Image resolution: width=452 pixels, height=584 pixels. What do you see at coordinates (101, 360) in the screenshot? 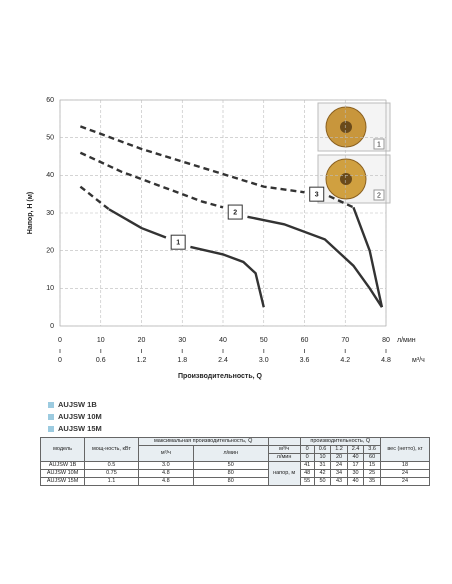
I see `x2-tick-label: 0.6` at bounding box center [101, 360].